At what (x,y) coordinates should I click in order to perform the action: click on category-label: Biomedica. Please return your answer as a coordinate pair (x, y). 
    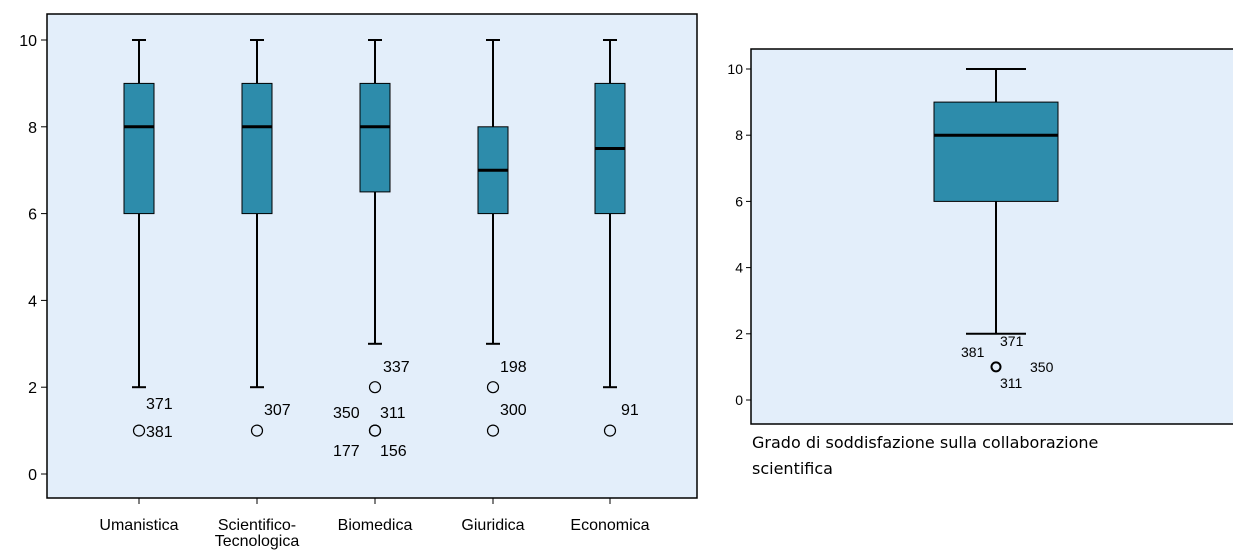
    Looking at the image, I should click on (375, 525).